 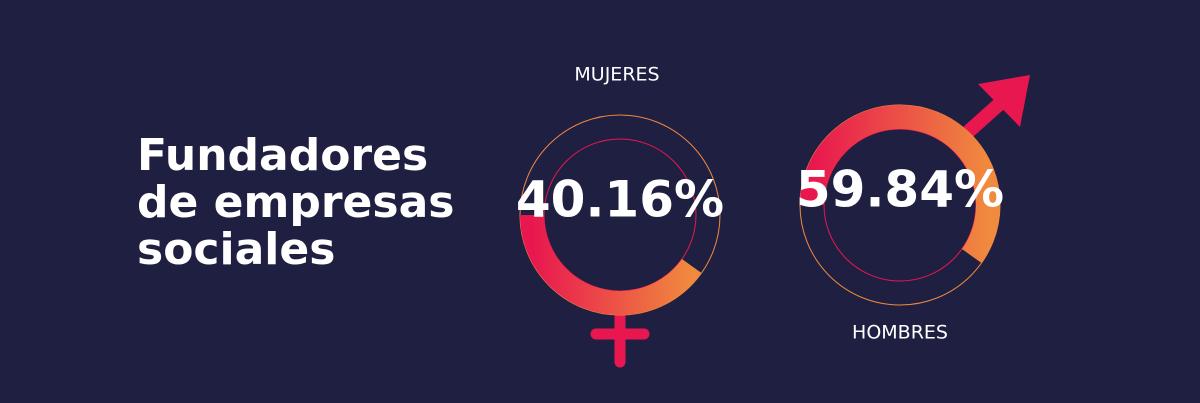 I want to click on category-label: MUJERES, so click(x=616, y=75).